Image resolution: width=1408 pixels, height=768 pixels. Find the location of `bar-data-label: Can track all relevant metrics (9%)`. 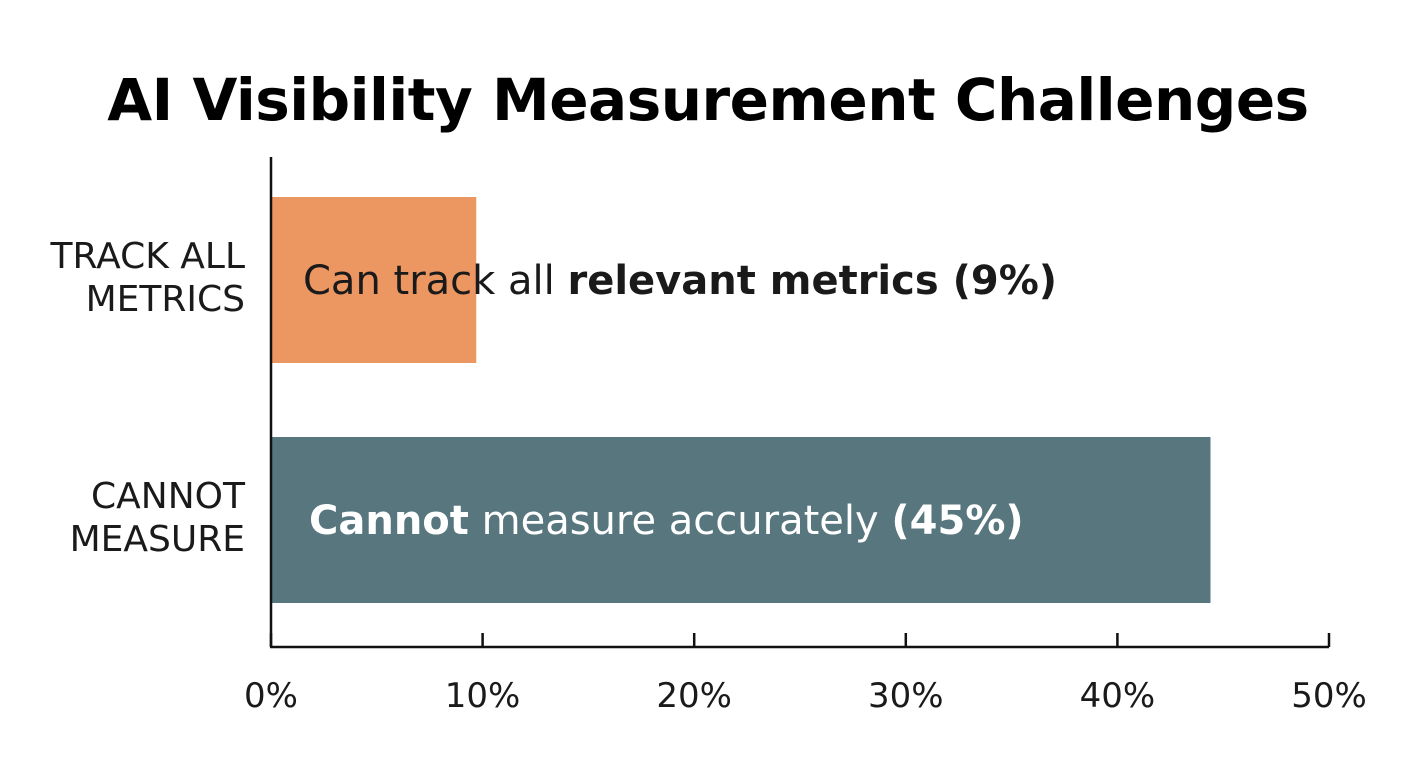

bar-data-label: Can track all relevant metrics (9%) is located at coordinates (680, 281).